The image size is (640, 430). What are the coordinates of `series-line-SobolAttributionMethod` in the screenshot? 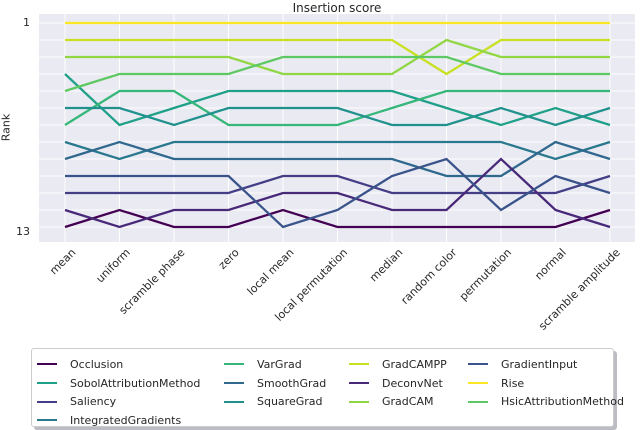 It's located at (337, 100).